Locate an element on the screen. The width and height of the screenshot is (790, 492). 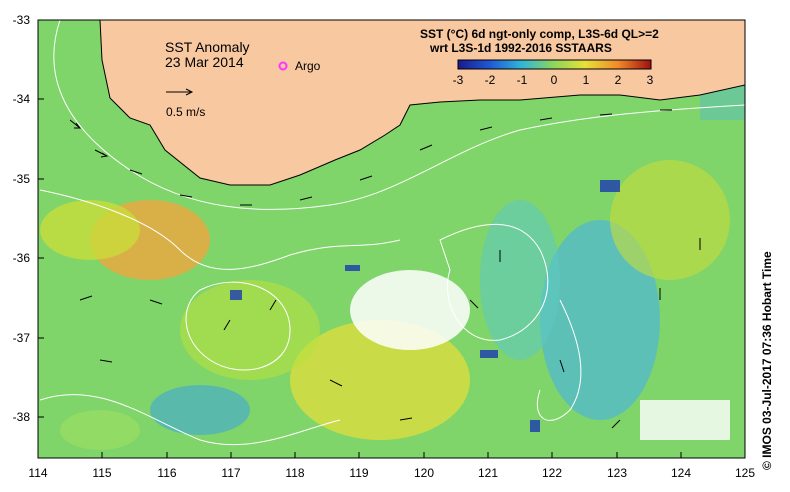
x-tick-label: 125 is located at coordinates (745, 473).